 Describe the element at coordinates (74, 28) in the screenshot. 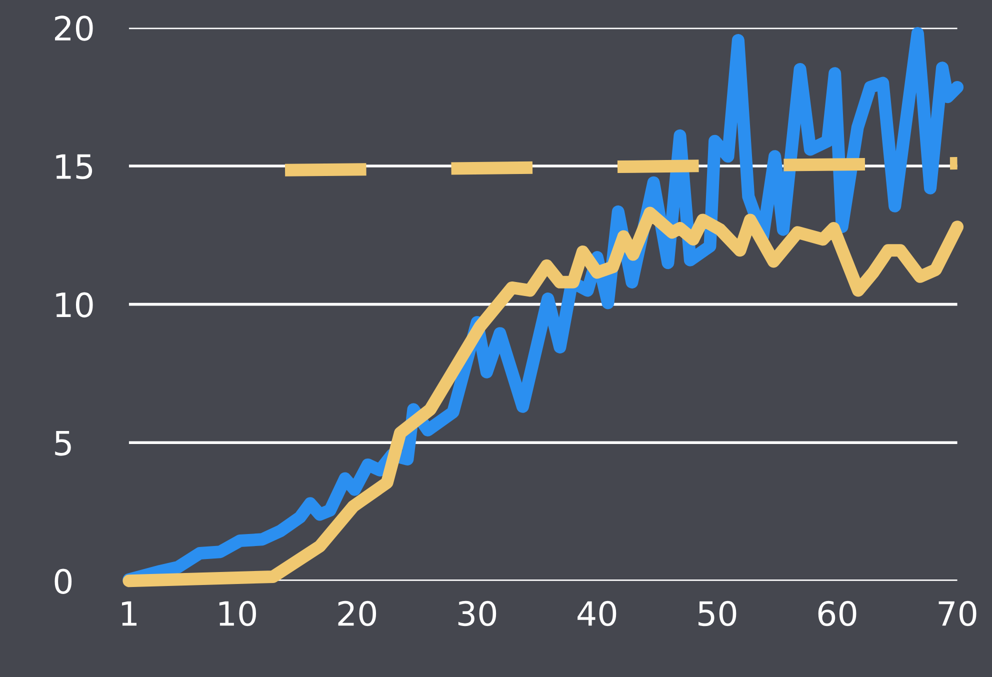

I see `y-tick-label: 20` at that location.